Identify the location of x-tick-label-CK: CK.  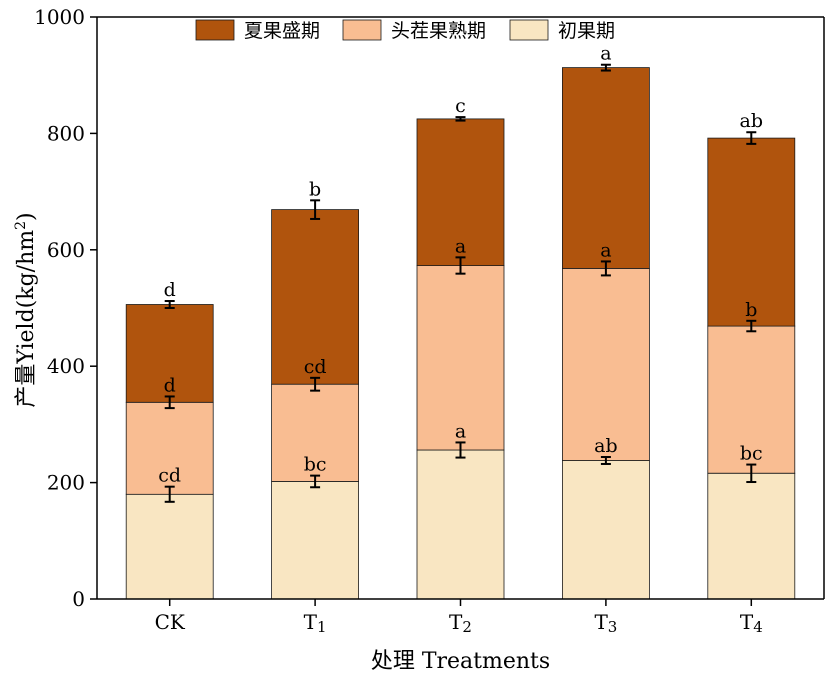
(170, 622).